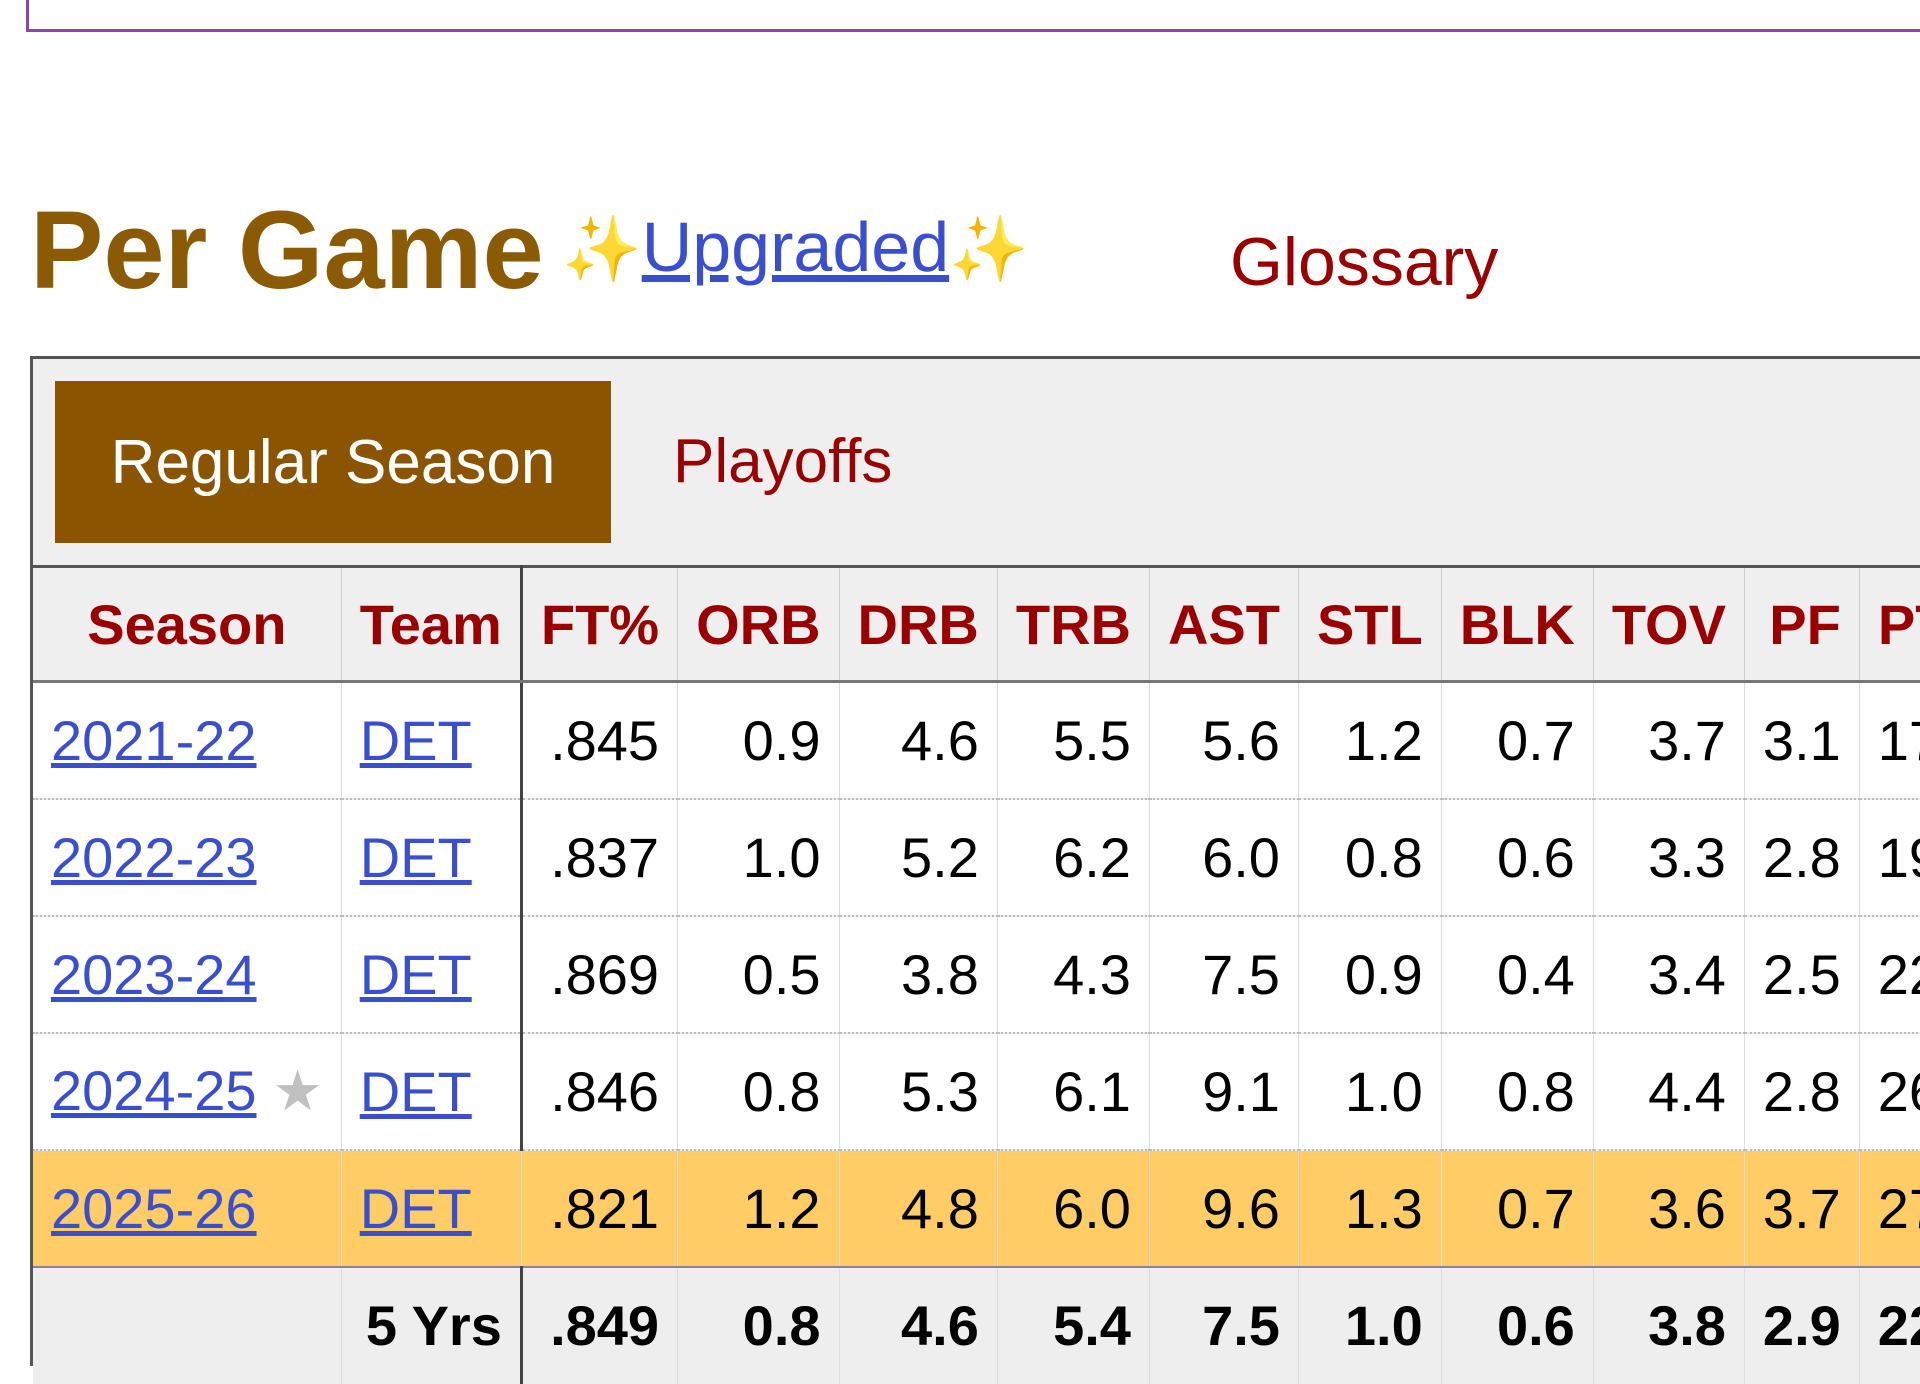 Image resolution: width=1920 pixels, height=1384 pixels. I want to click on season-link: 2024-25, so click(154, 1090).